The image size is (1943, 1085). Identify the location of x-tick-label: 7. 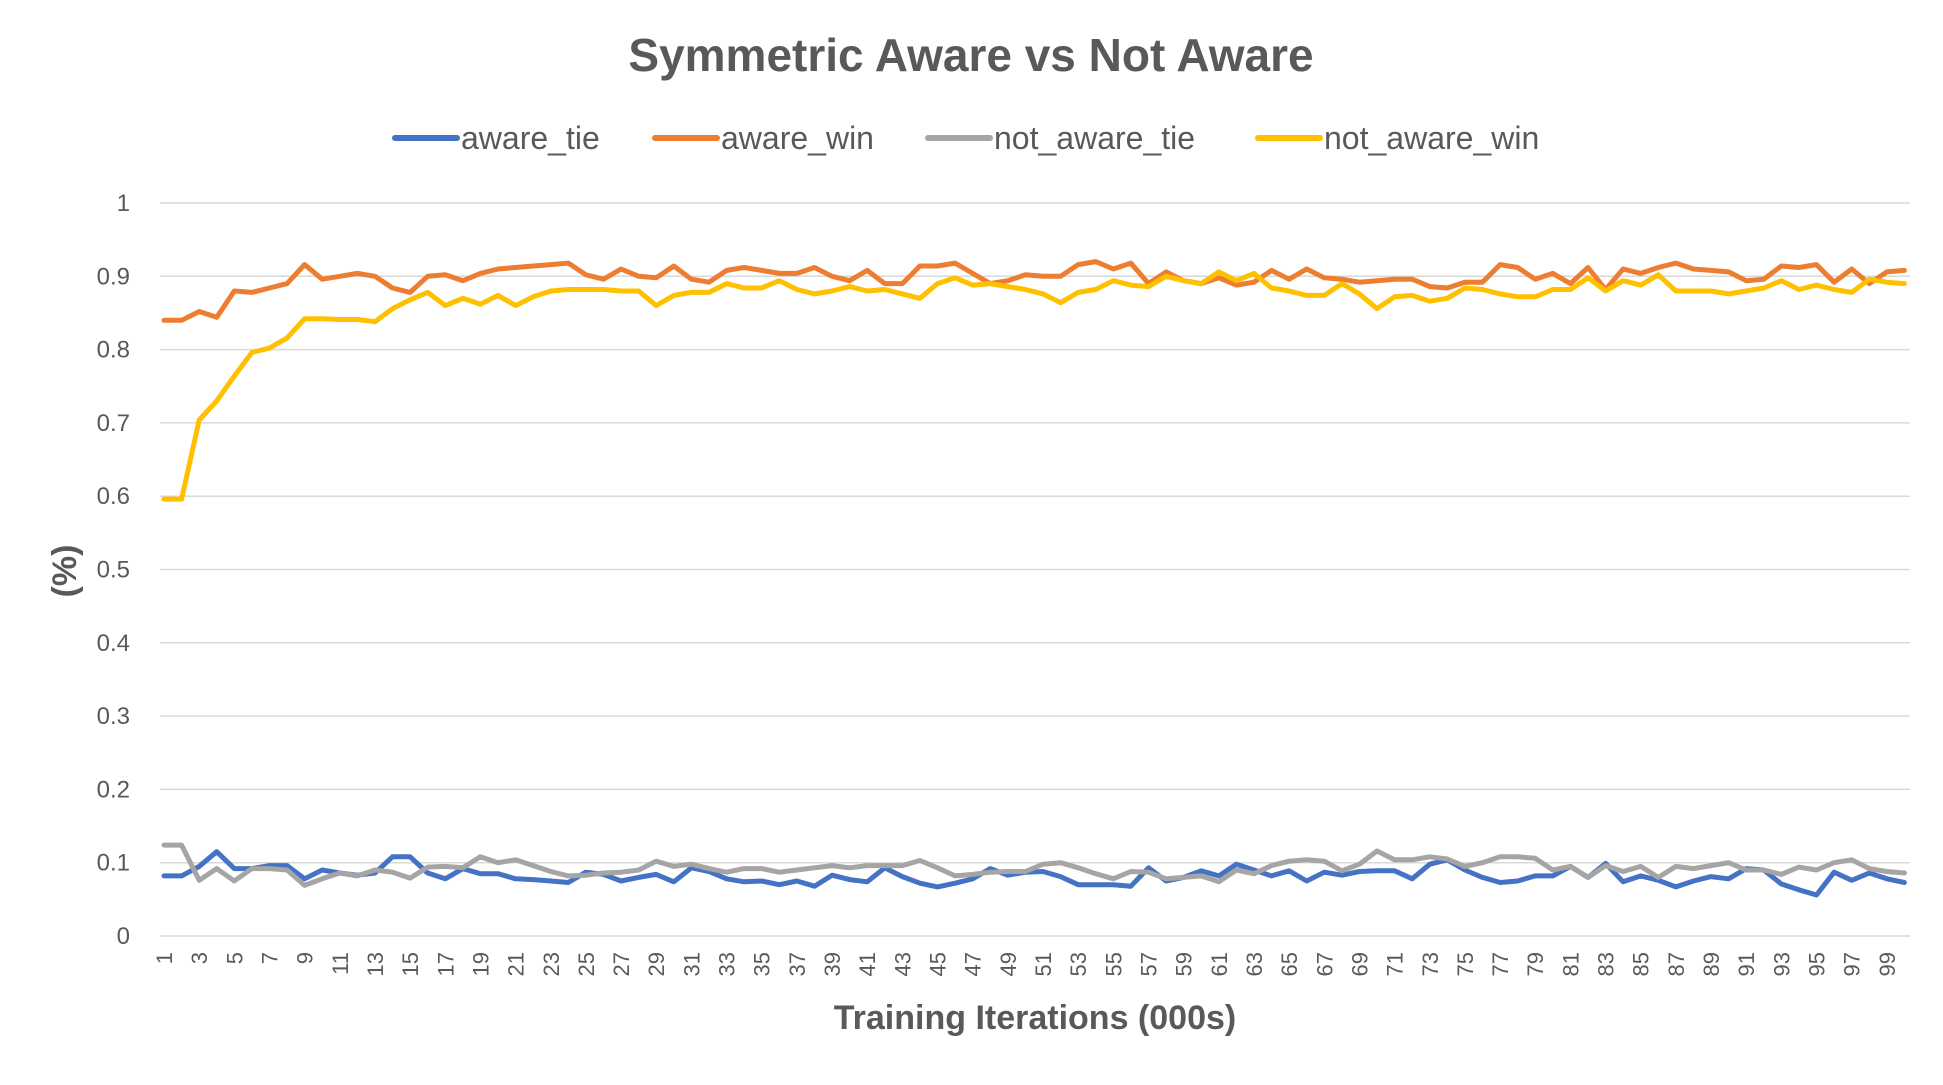
(269, 958).